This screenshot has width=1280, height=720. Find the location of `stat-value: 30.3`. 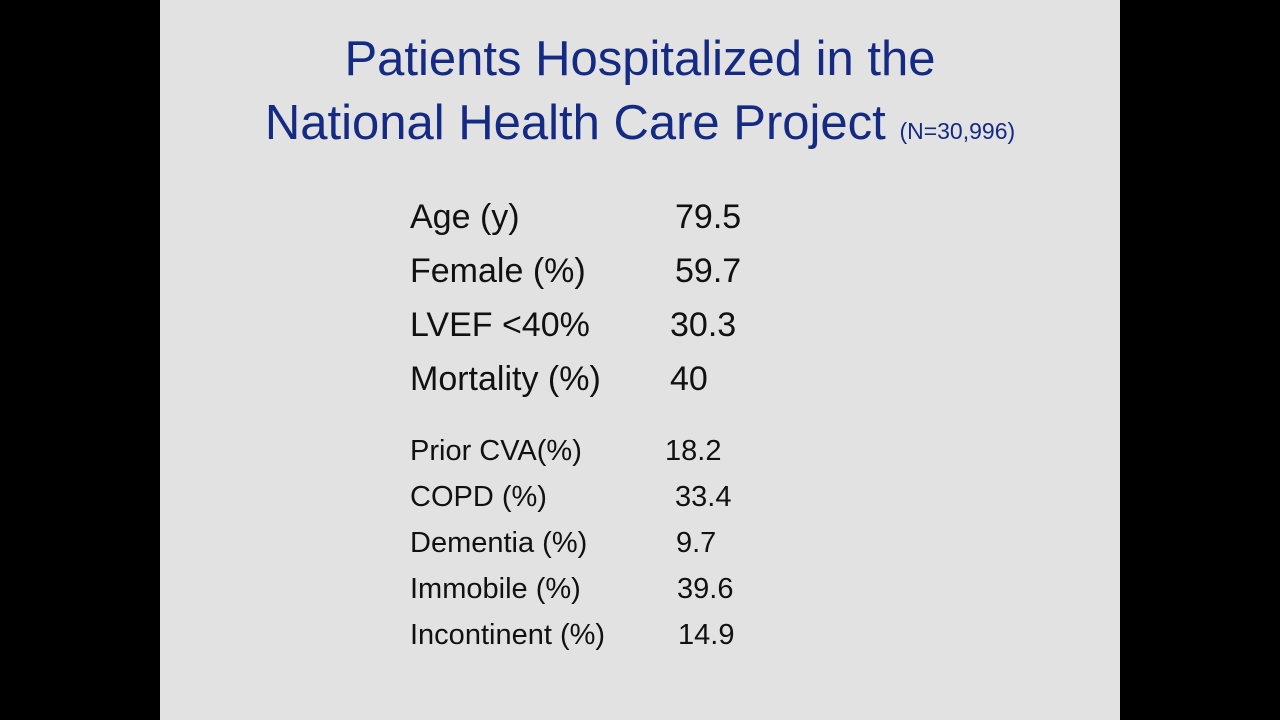

stat-value: 30.3 is located at coordinates (703, 325).